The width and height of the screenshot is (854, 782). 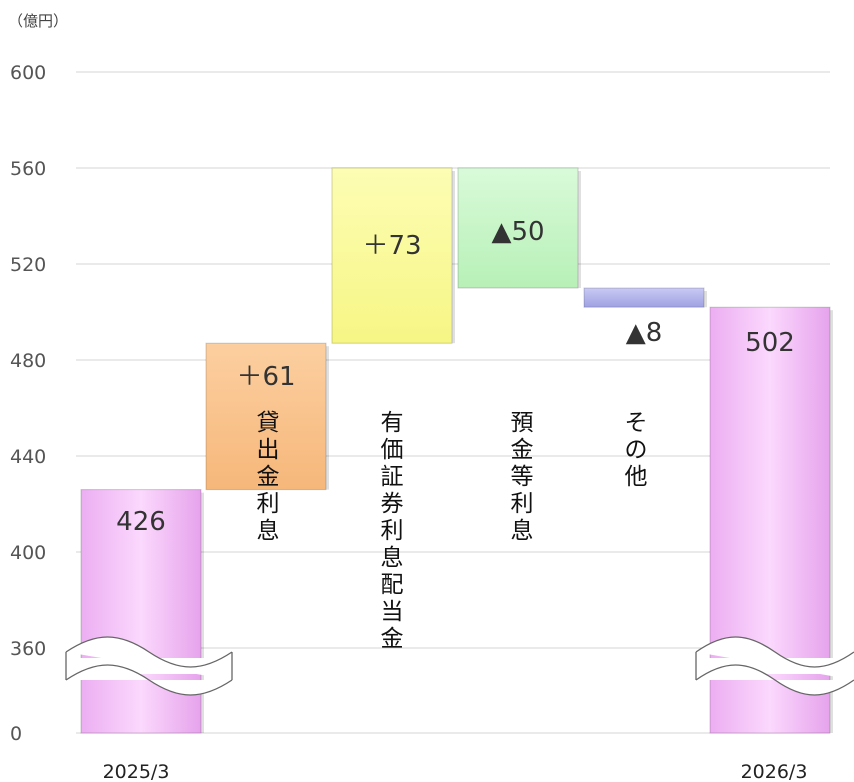 What do you see at coordinates (28, 73) in the screenshot?
I see `y-tick-label: 600` at bounding box center [28, 73].